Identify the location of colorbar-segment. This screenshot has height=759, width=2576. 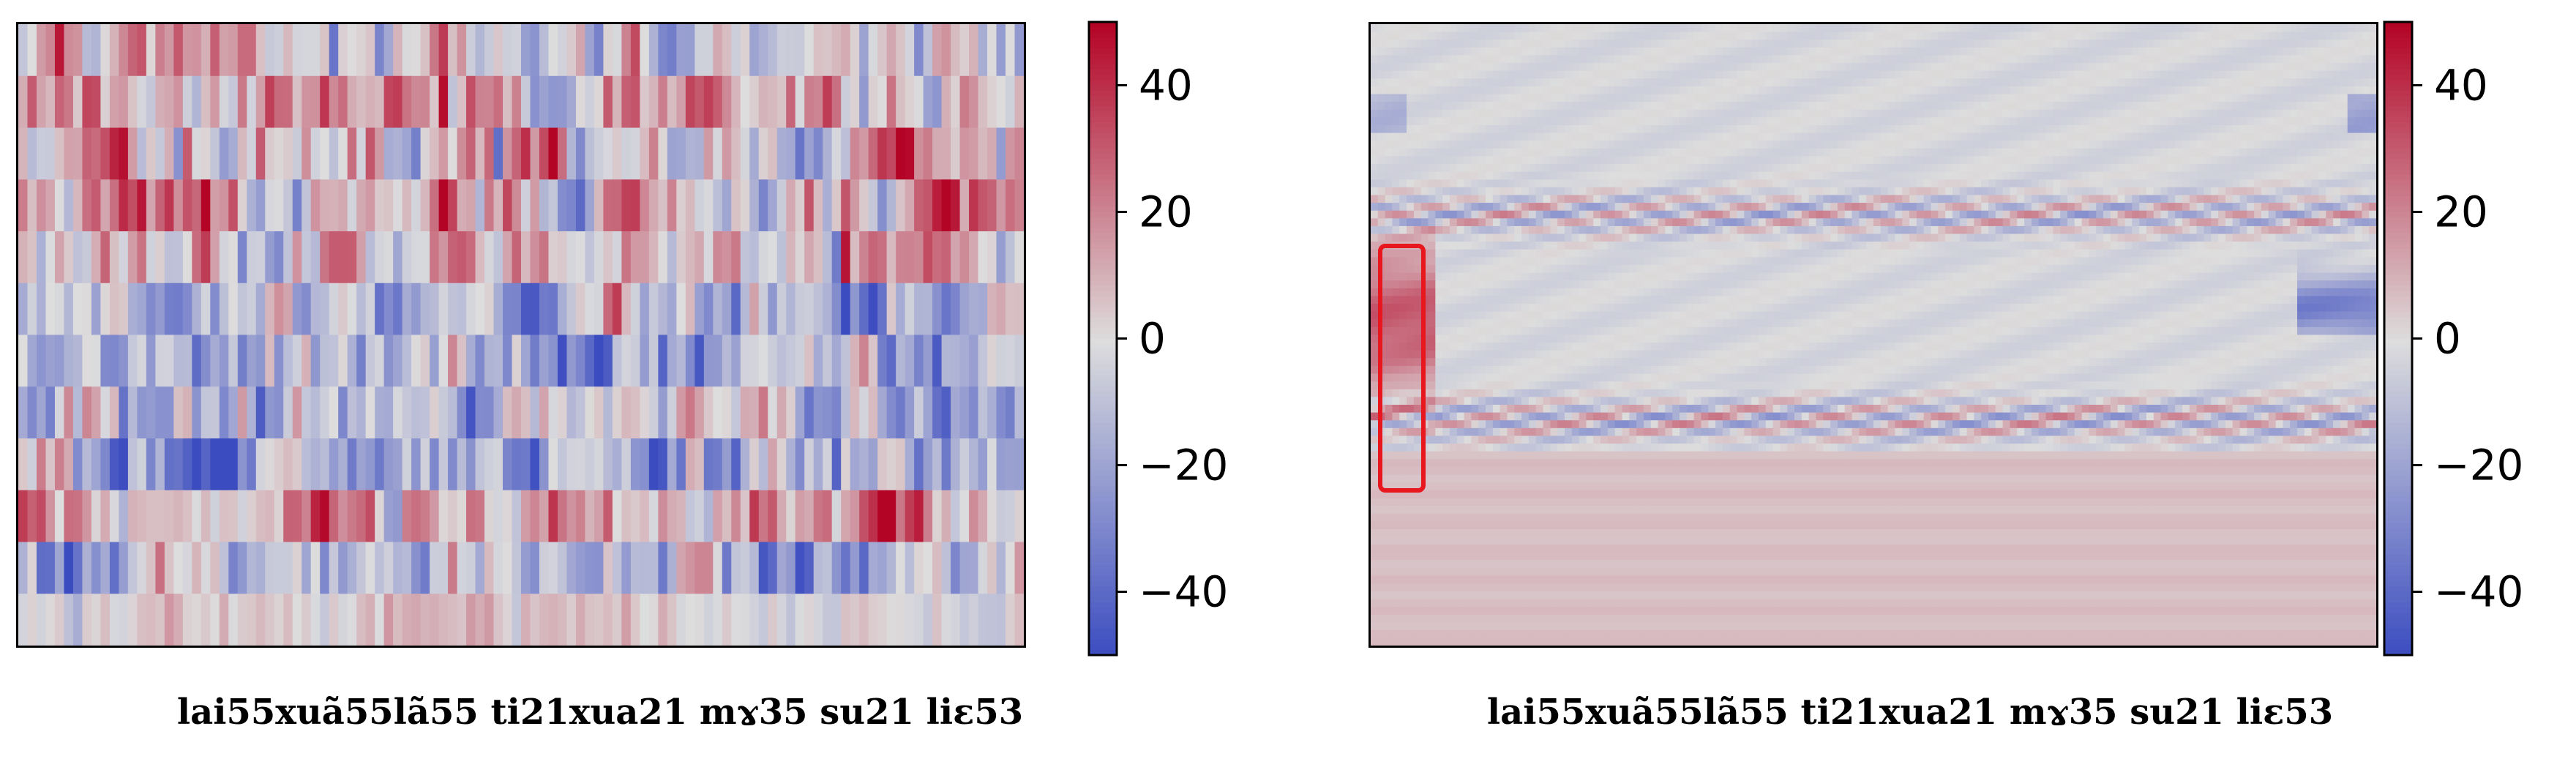
(1103, 357).